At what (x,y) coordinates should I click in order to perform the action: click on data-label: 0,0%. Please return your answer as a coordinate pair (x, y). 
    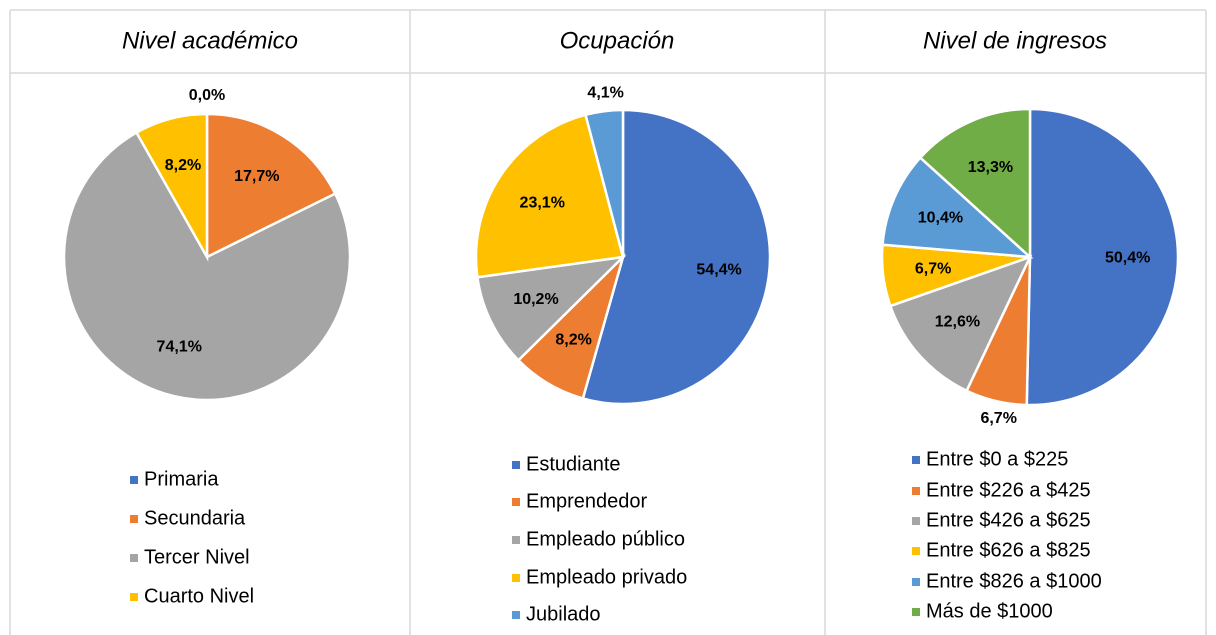
    Looking at the image, I should click on (207, 95).